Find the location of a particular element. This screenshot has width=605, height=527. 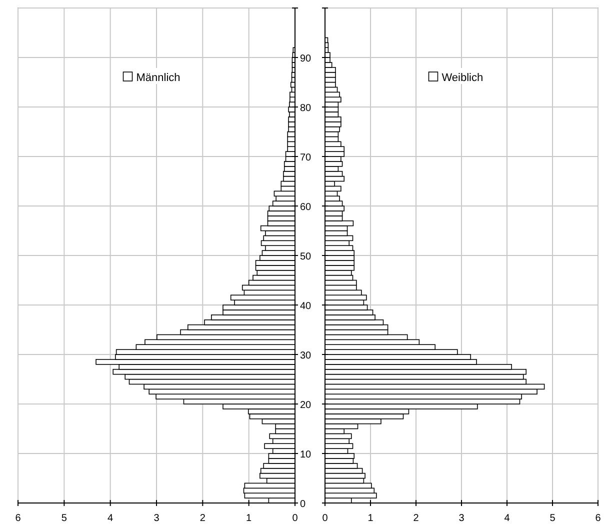

legend-label: Männlich is located at coordinates (158, 78).